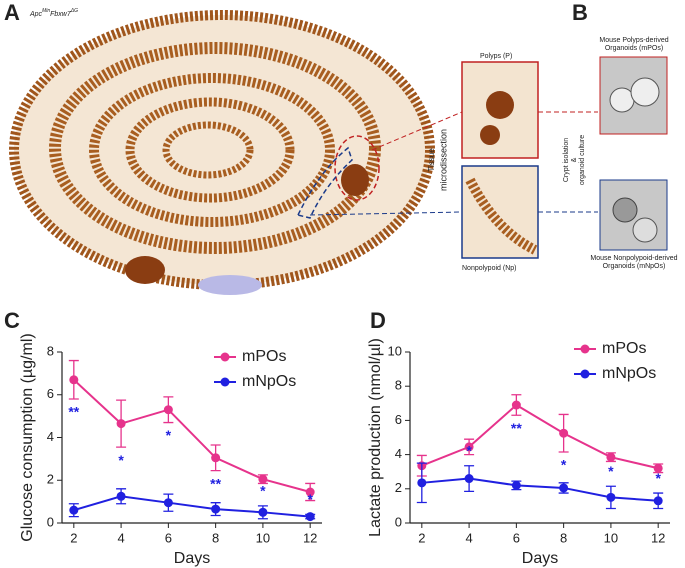  I want to click on step-label: &, so click(574, 159).